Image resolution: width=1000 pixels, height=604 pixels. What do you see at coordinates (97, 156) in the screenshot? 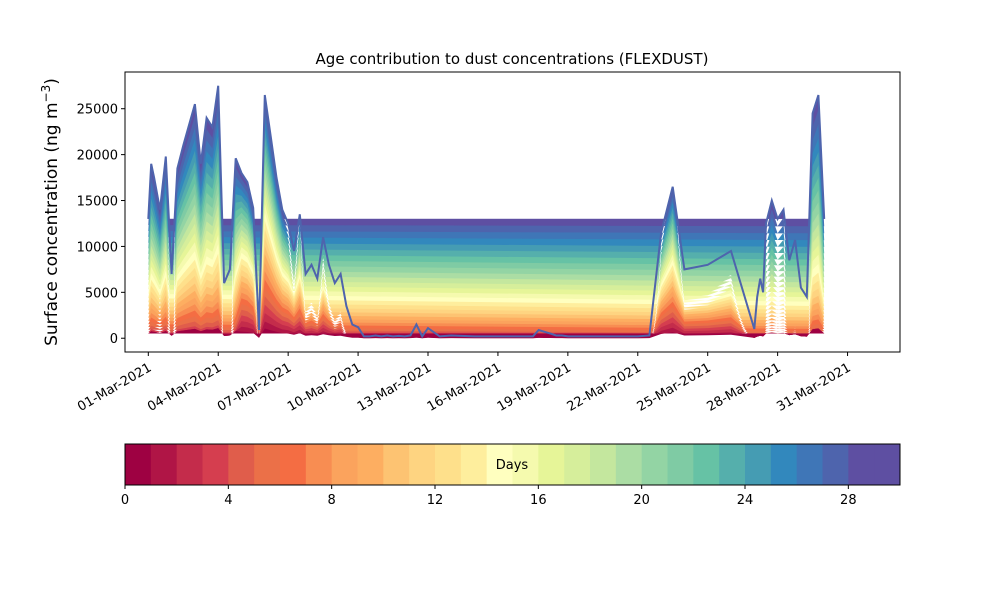
I see `y-tick-label: 20000` at bounding box center [97, 156].